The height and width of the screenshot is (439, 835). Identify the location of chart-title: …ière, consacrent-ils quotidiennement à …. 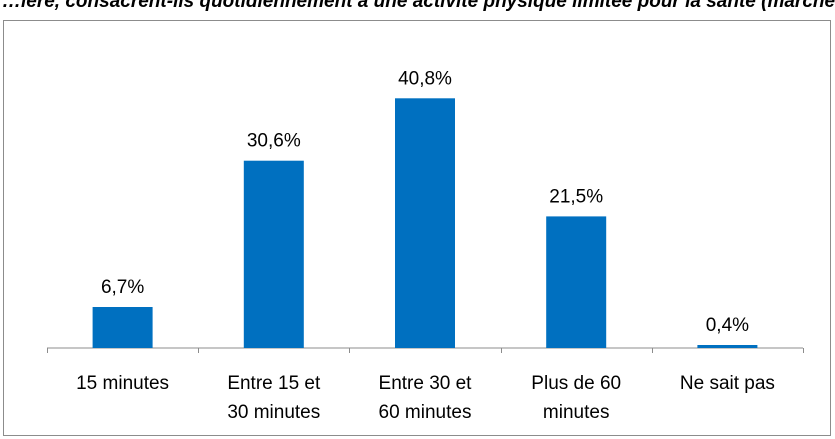
(418, 6).